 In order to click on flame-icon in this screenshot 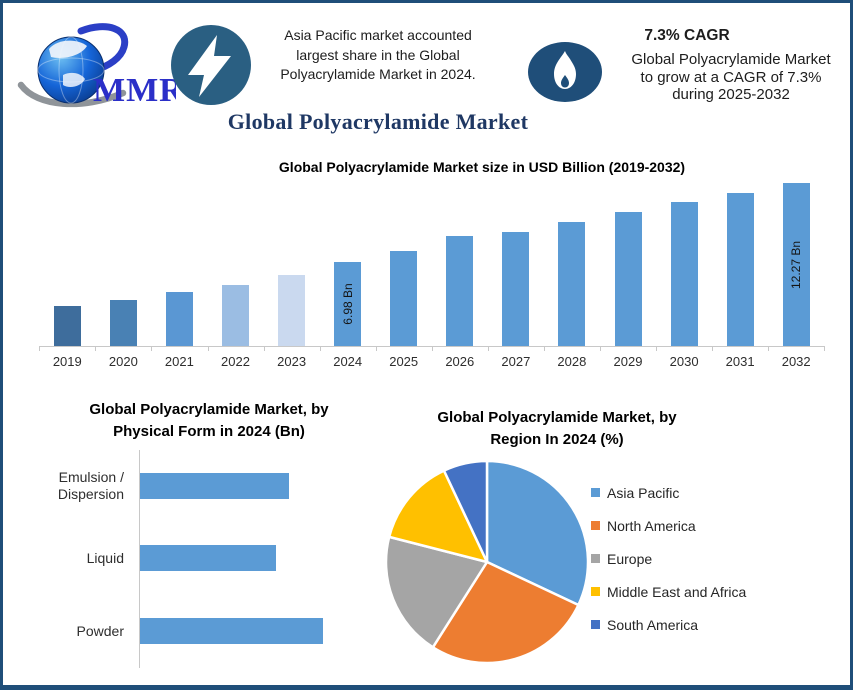, I will do `click(565, 72)`.